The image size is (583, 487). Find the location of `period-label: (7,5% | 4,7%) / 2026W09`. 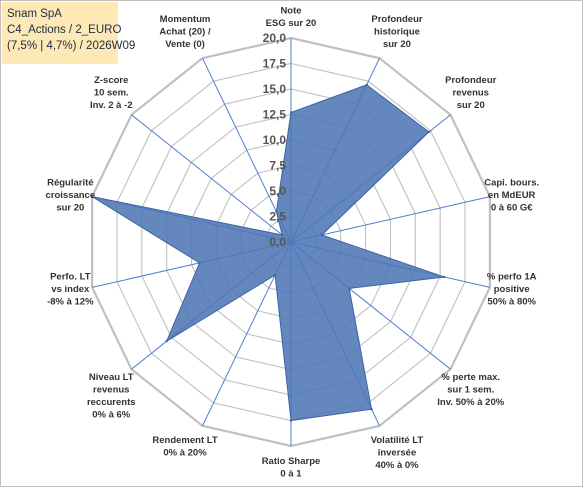

period-label: (7,5% | 4,7%) / 2026W09 is located at coordinates (71, 46).